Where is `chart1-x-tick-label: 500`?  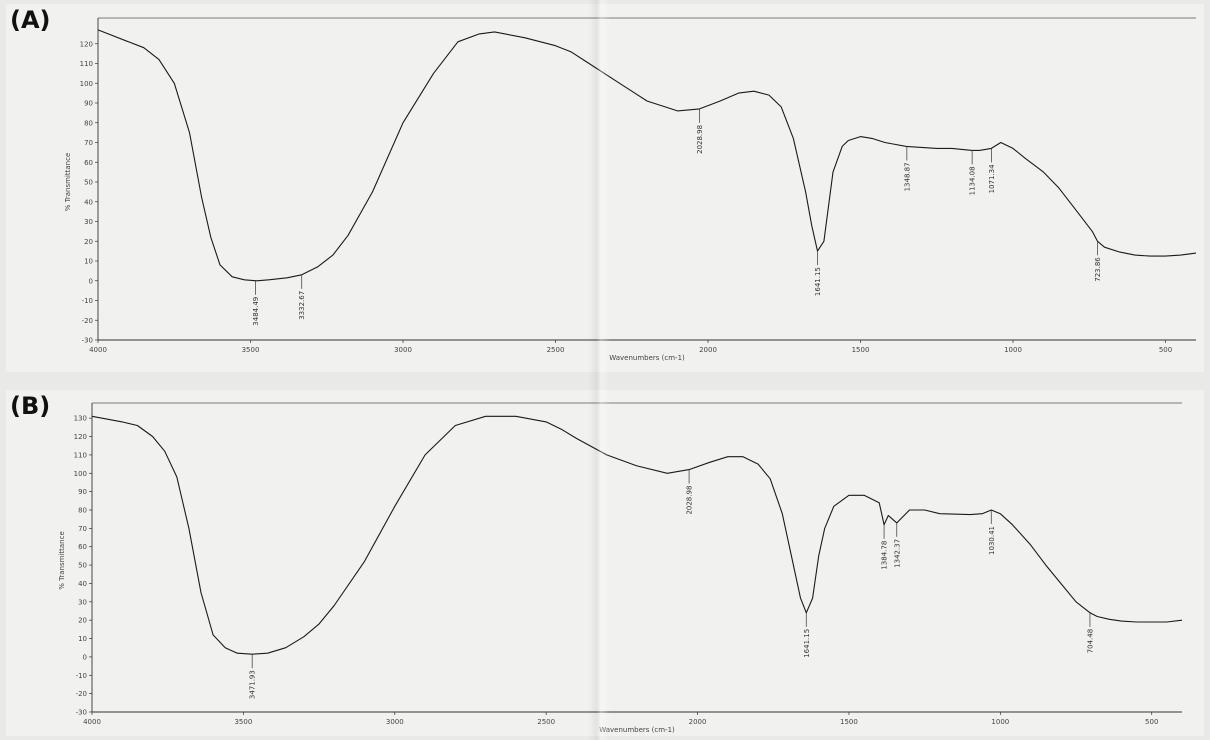
chart1-x-tick-label: 500 is located at coordinates (1151, 722).